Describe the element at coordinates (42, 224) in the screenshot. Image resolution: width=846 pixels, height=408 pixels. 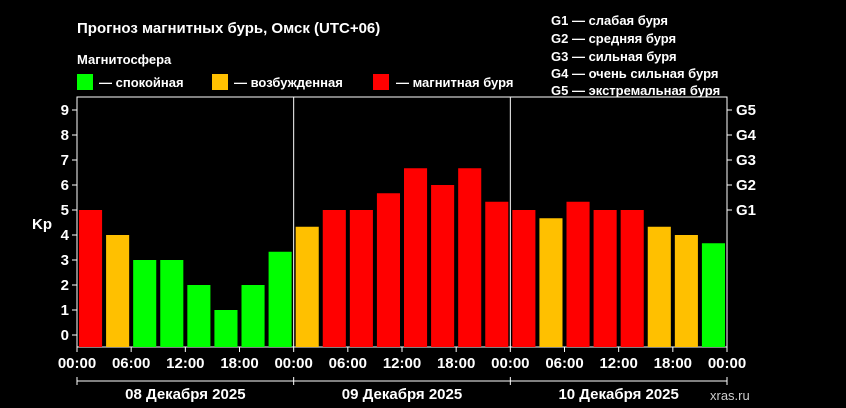
I see `y-axis-label: Kp` at that location.